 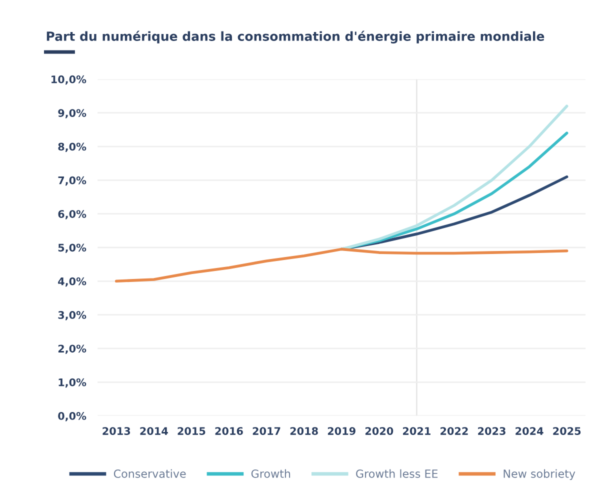 What do you see at coordinates (72, 417) in the screenshot?
I see `y-tick-label: 0,0%` at bounding box center [72, 417].